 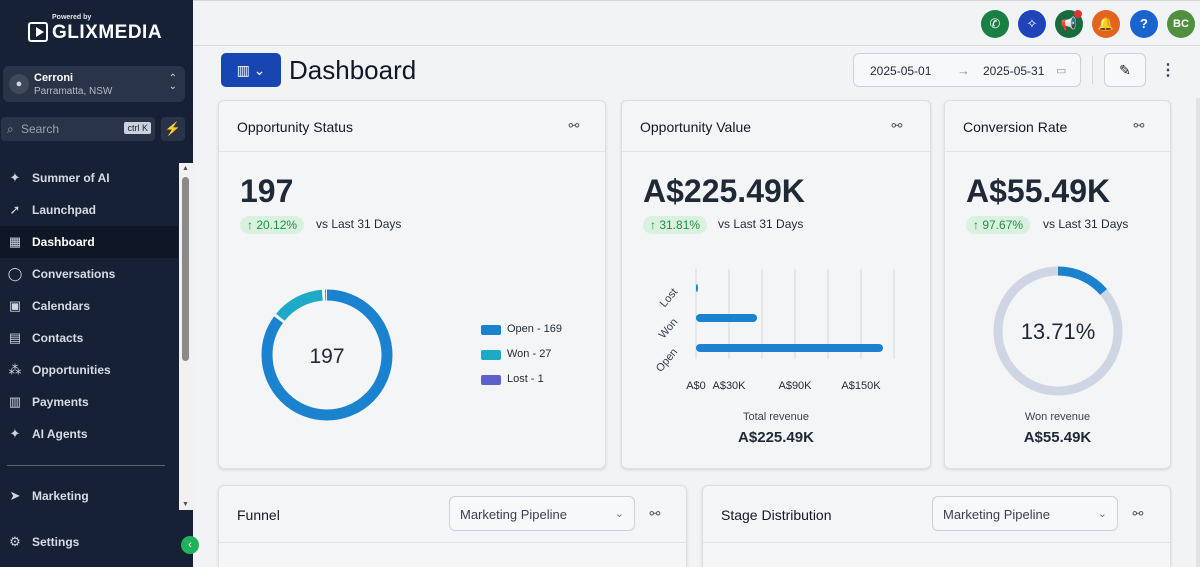 I want to click on sidebar-item-ai-agents: ✦ AI Agents, so click(x=89, y=434).